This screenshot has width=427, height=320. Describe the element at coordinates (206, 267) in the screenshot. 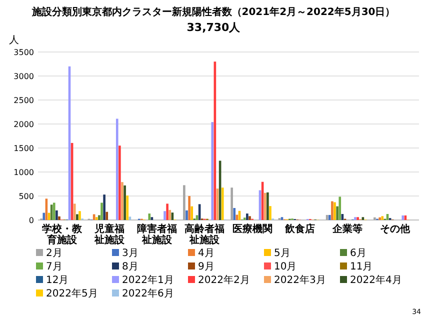

I see `legend-label: 9月` at that location.